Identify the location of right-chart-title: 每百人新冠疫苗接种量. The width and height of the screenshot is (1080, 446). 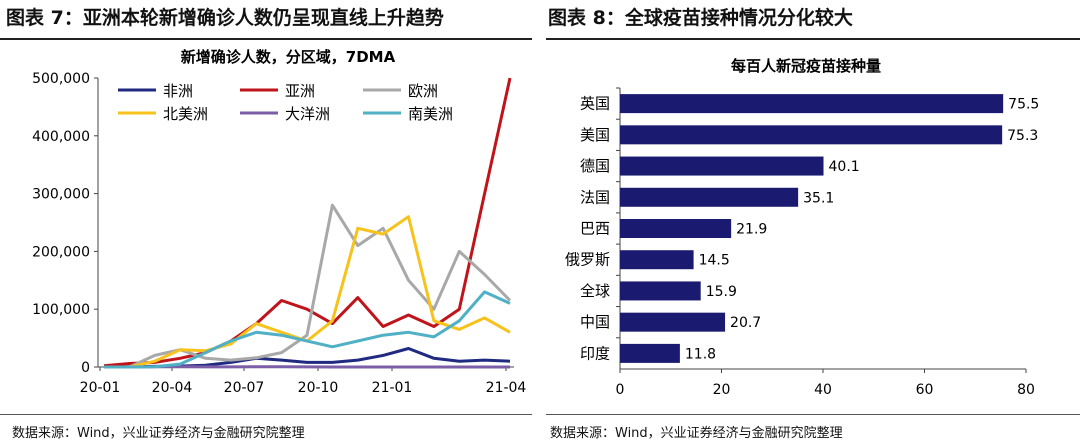
(806, 66).